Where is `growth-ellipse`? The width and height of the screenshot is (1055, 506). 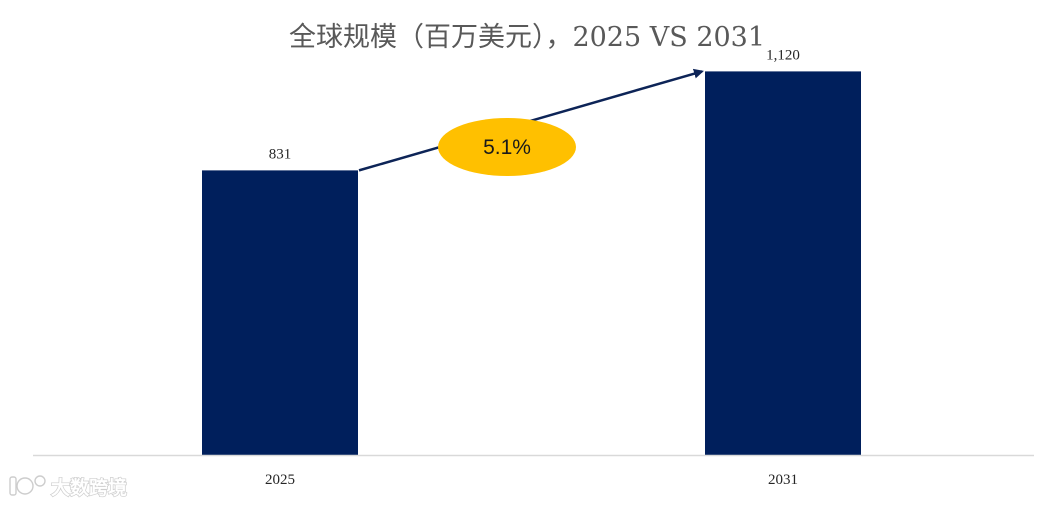
growth-ellipse is located at coordinates (507, 147).